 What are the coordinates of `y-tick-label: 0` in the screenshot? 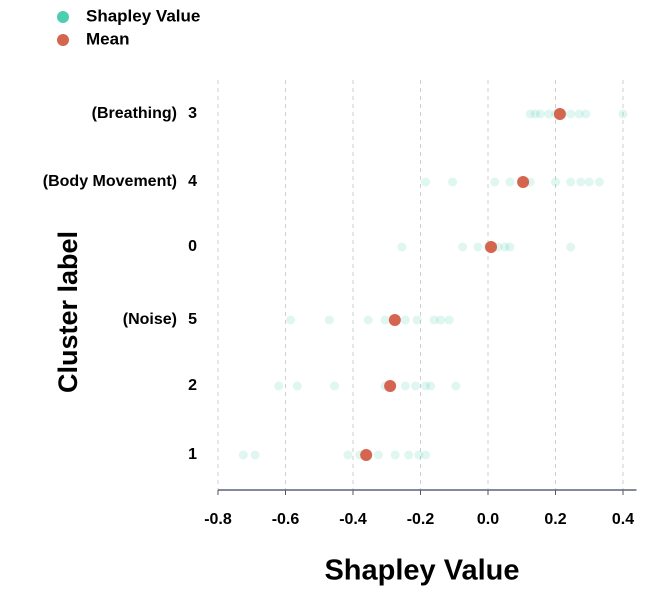 It's located at (192, 246).